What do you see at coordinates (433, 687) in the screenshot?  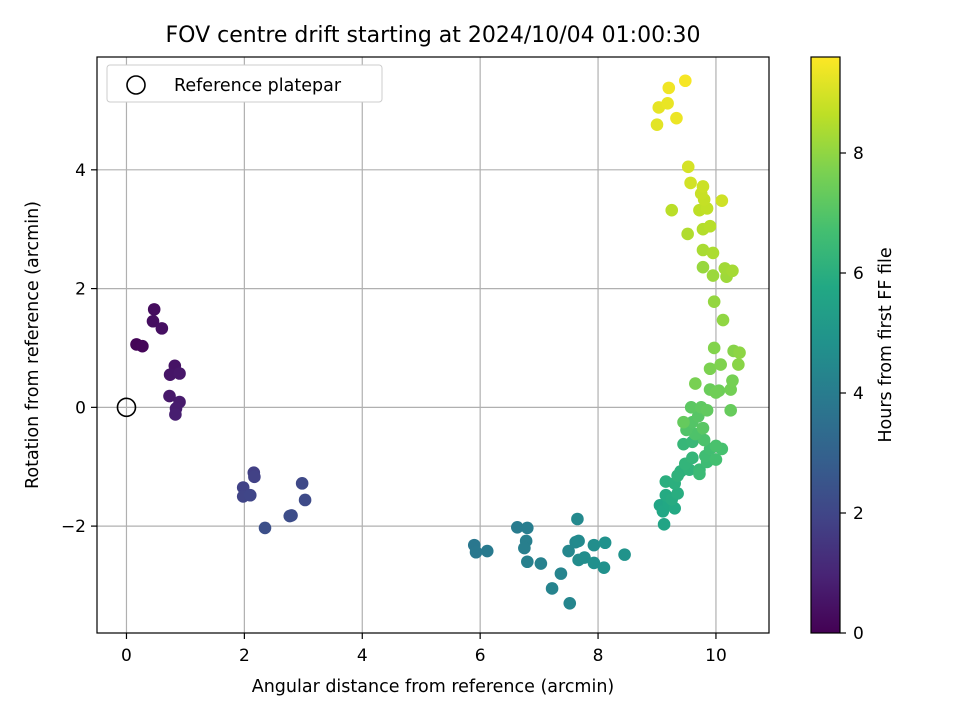 I see `x-axis-label: Angular distance from reference (arcmin)` at bounding box center [433, 687].